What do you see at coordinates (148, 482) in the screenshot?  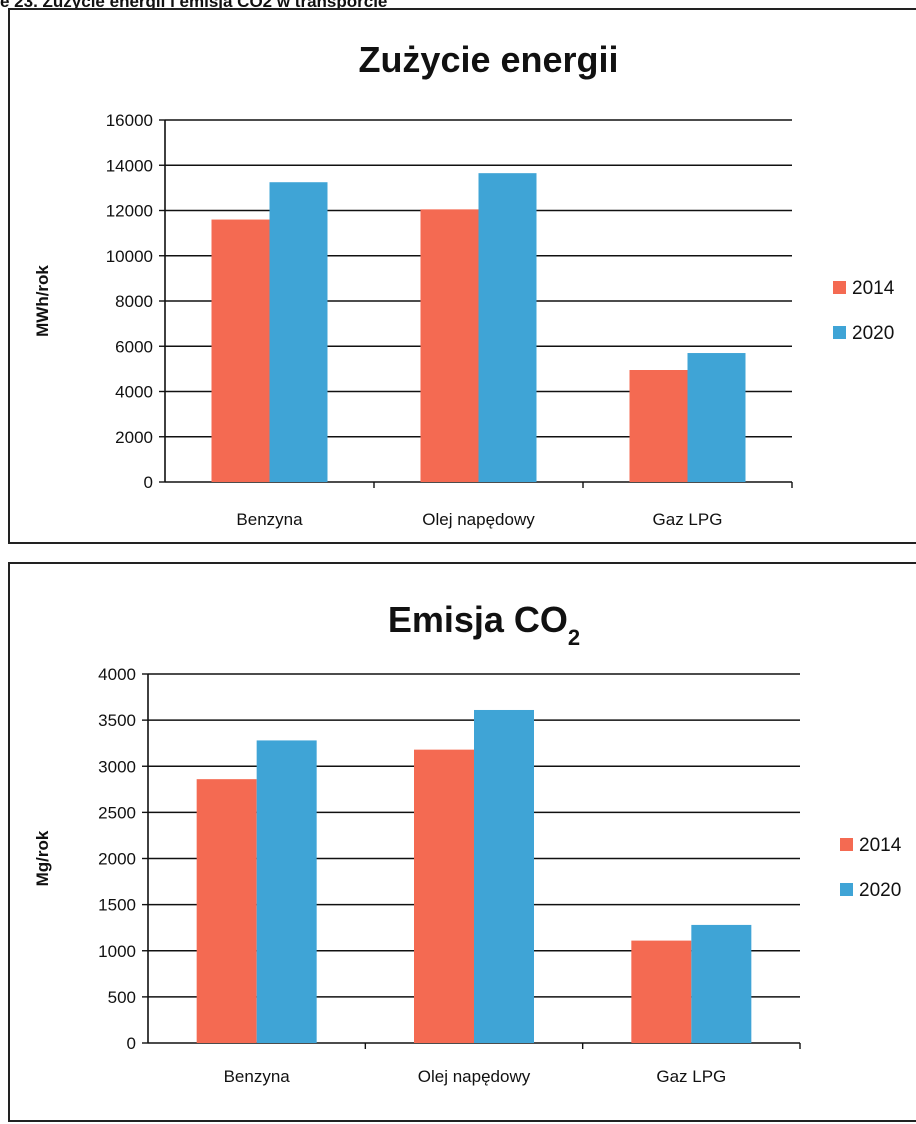 I see `energy-y-tick-label: 0` at bounding box center [148, 482].